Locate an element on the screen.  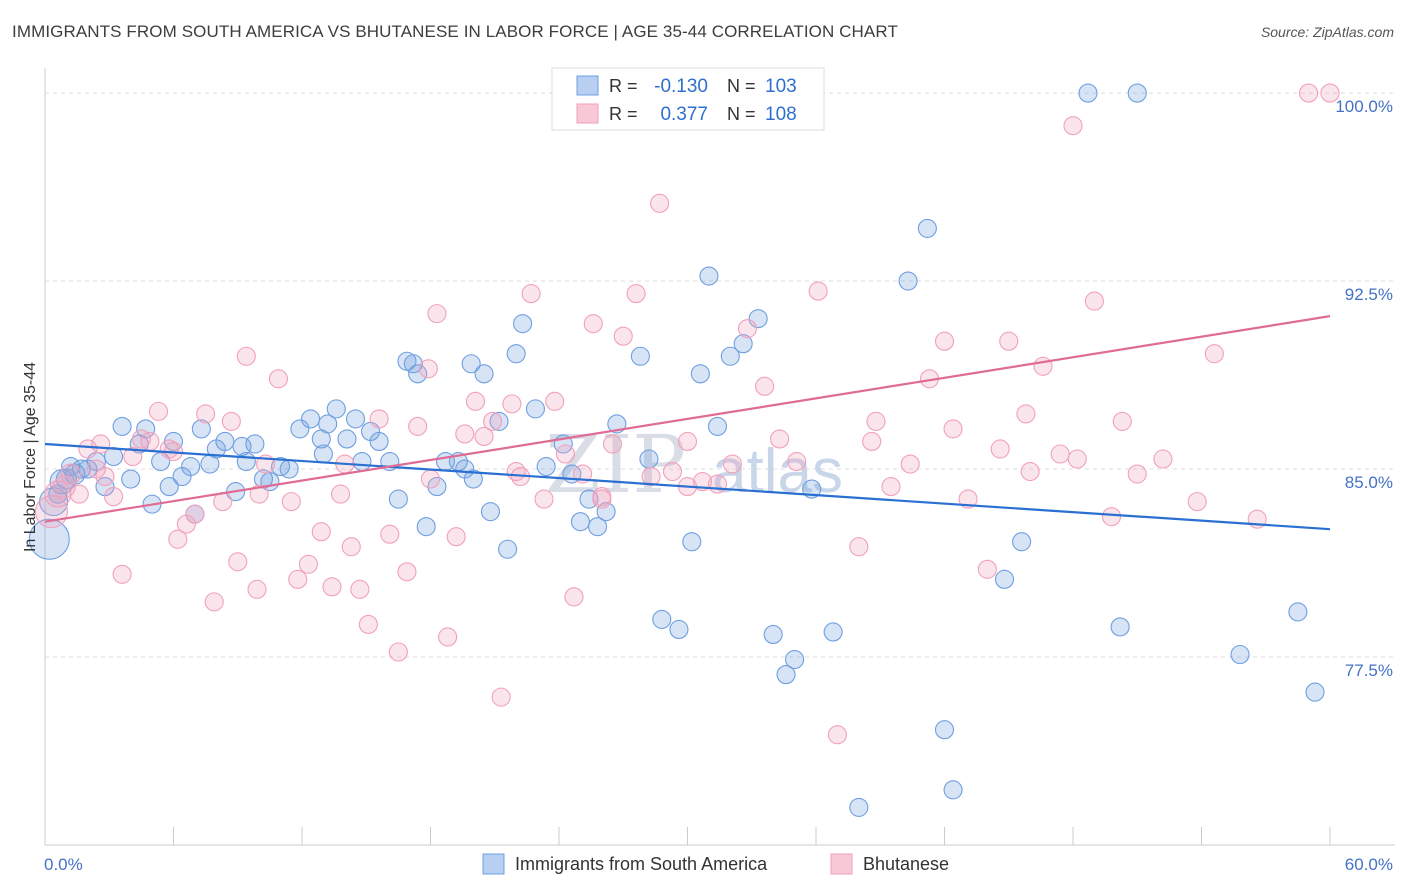
legend-r-value-pink: 0.377 is located at coordinates (684, 114).